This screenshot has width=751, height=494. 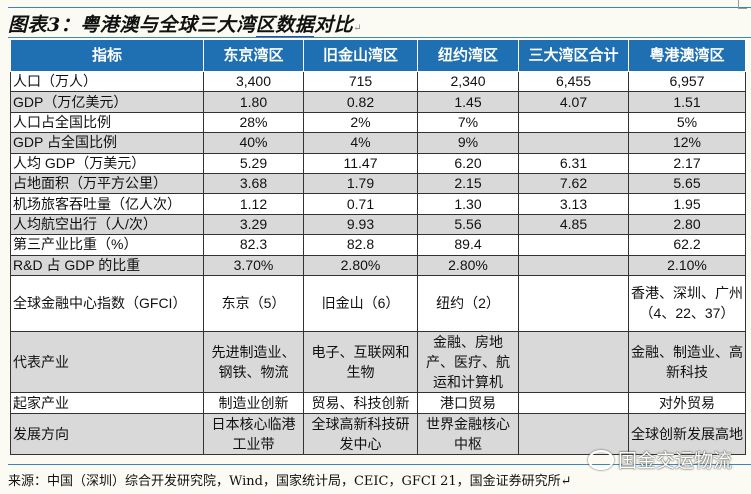 I want to click on table-cell: 7%, so click(x=468, y=122).